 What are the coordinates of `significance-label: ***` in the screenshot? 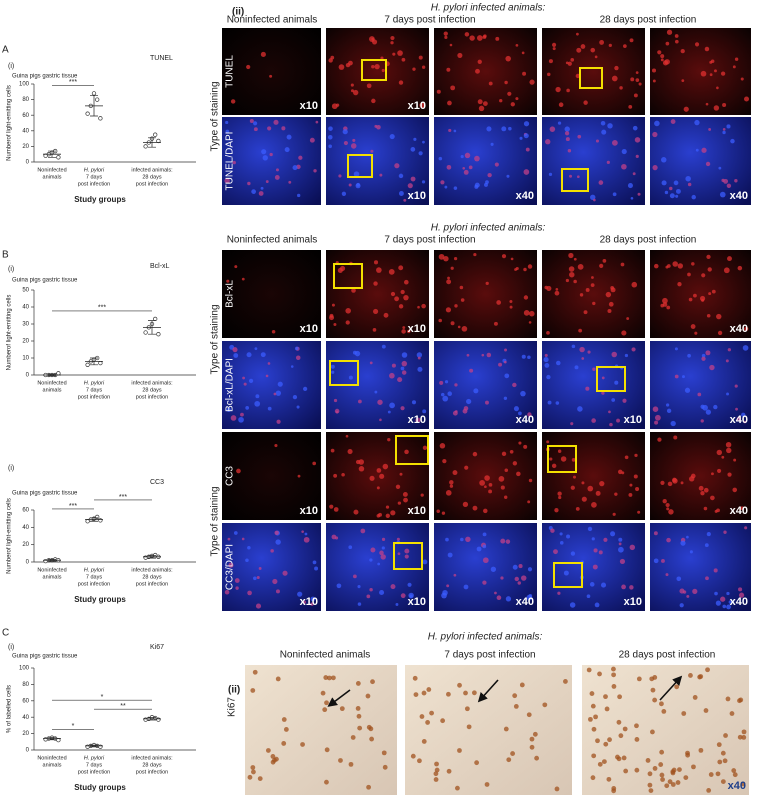 It's located at (123, 497).